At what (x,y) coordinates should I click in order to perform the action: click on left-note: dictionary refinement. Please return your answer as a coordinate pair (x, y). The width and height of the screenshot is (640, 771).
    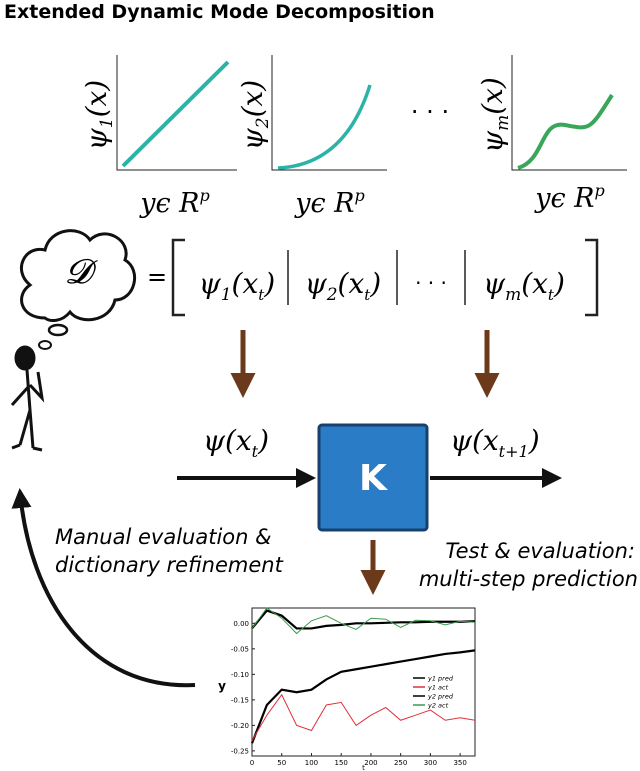
    Looking at the image, I should click on (169, 565).